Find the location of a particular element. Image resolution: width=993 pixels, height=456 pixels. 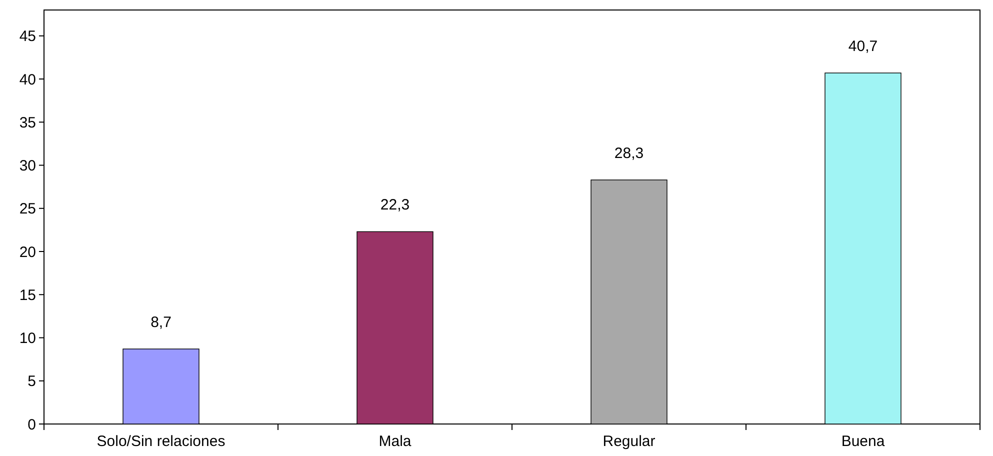

x-tick-label: Mala is located at coordinates (395, 441).